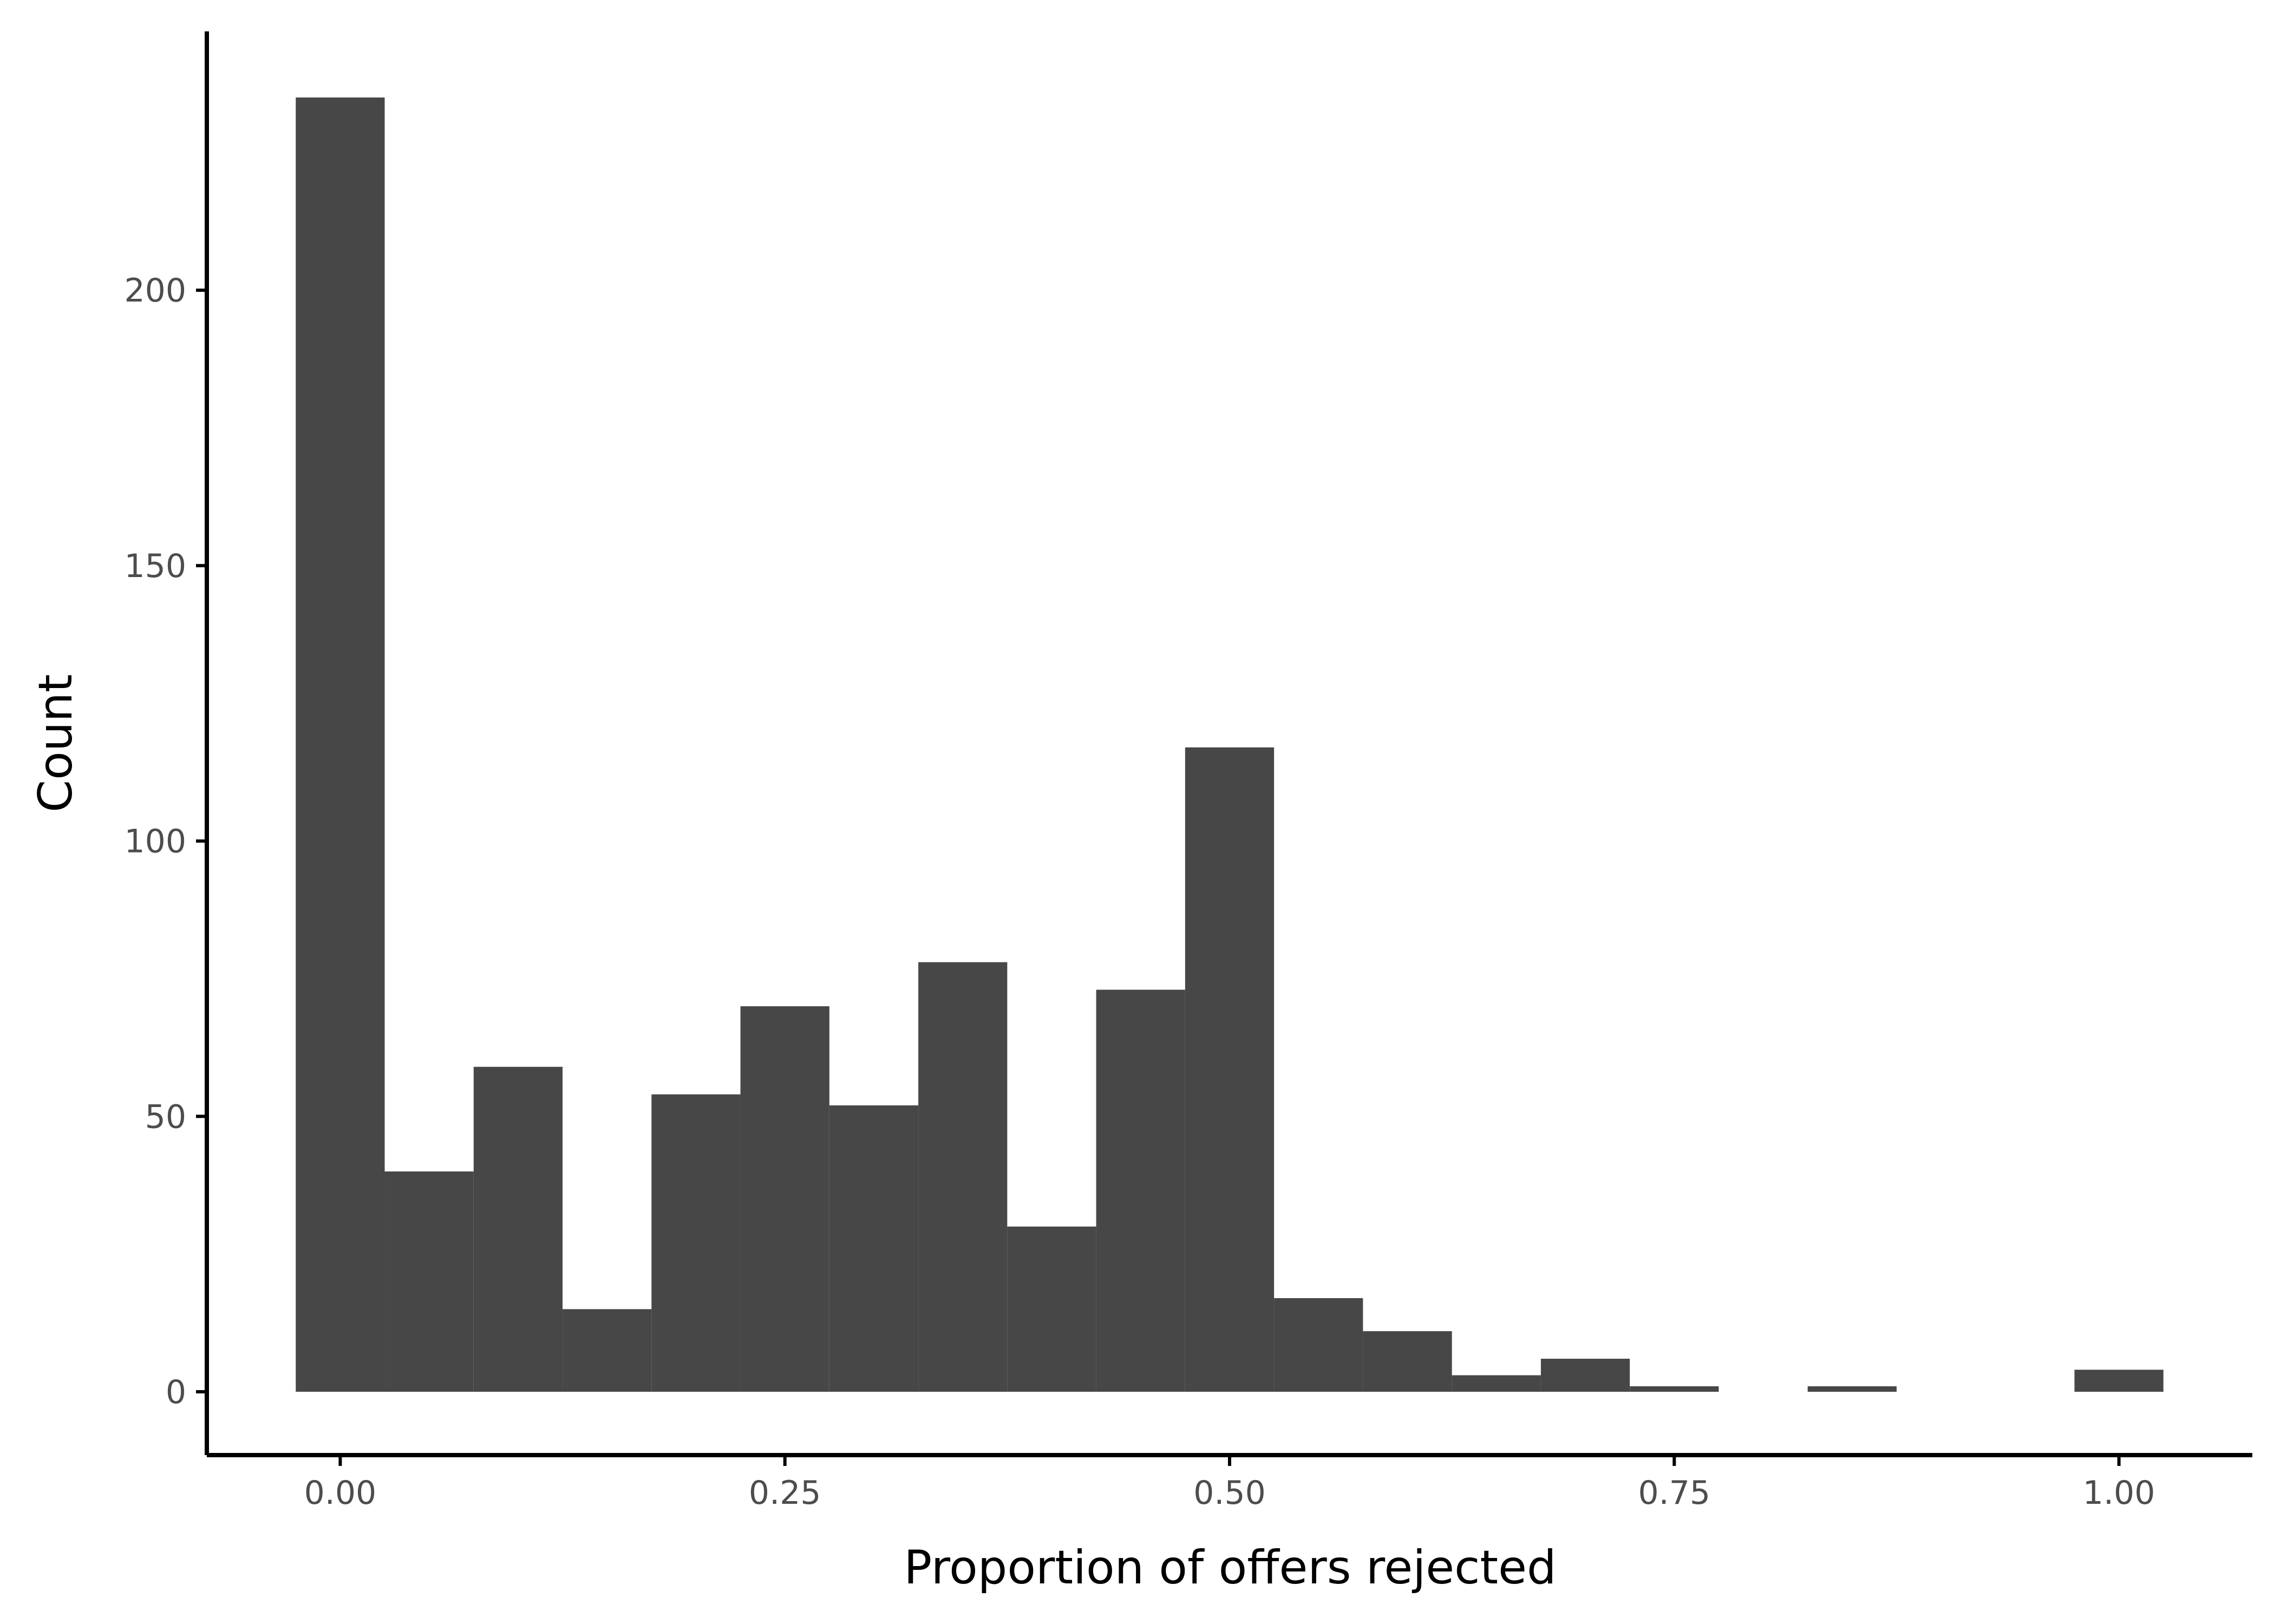 The image size is (2274, 1624). I want to click on y-axis-title: Count, so click(56, 743).